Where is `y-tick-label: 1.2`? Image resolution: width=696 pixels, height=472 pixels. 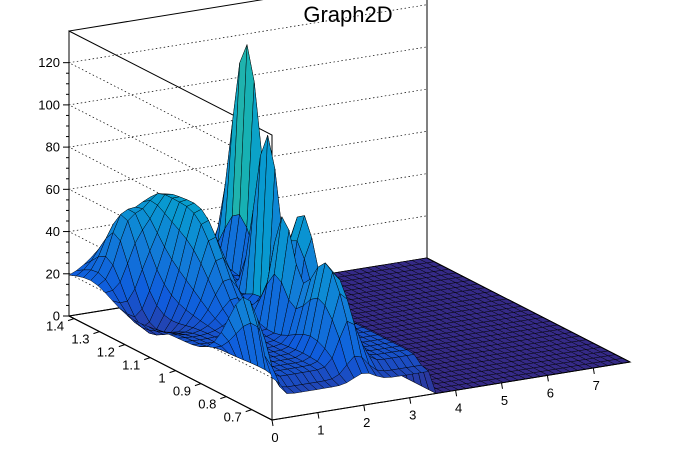
y-tick-label: 1.2 is located at coordinates (106, 352).